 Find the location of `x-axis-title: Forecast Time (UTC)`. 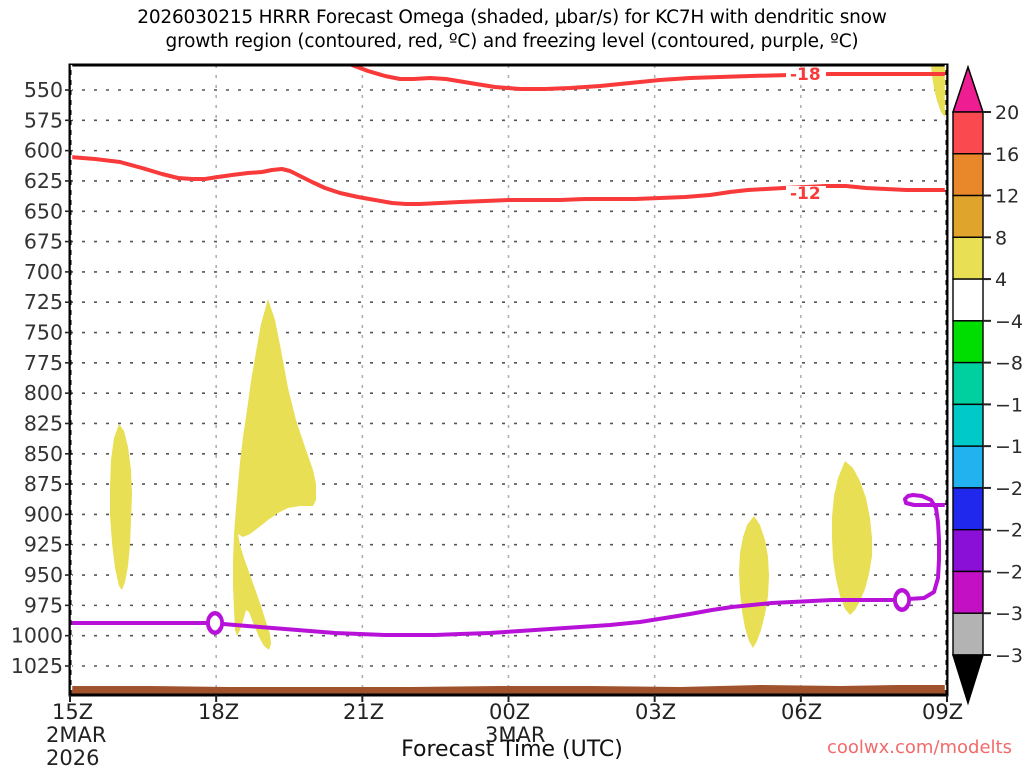

x-axis-title: Forecast Time (UTC) is located at coordinates (512, 749).